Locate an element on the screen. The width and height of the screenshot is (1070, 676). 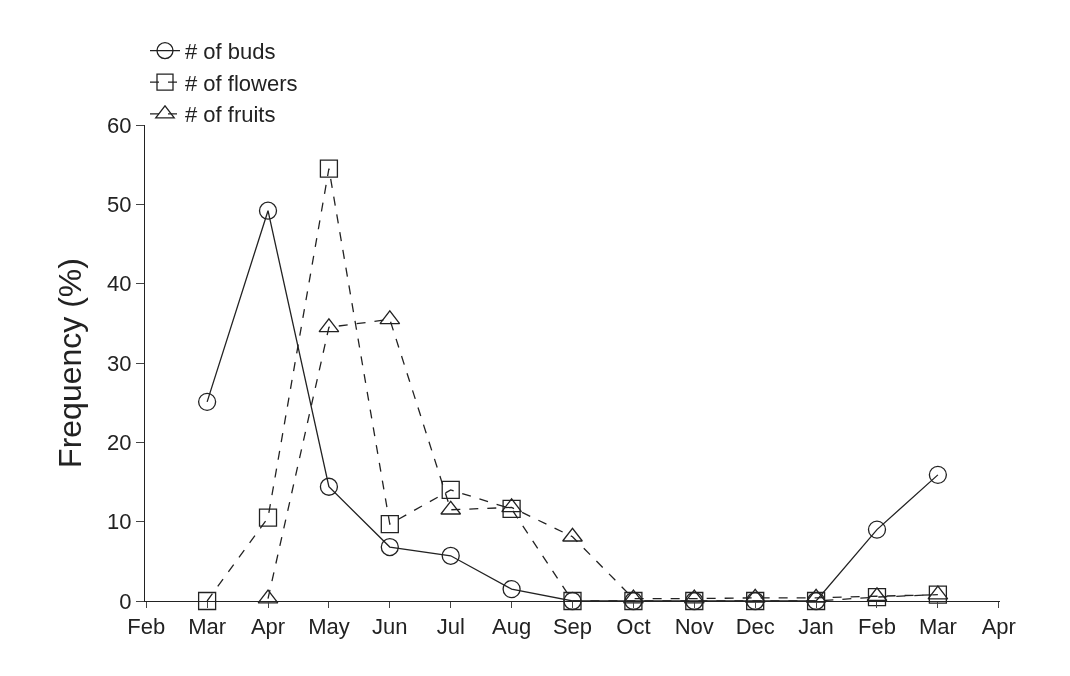
y-tick-label: 40 is located at coordinates (119, 284).